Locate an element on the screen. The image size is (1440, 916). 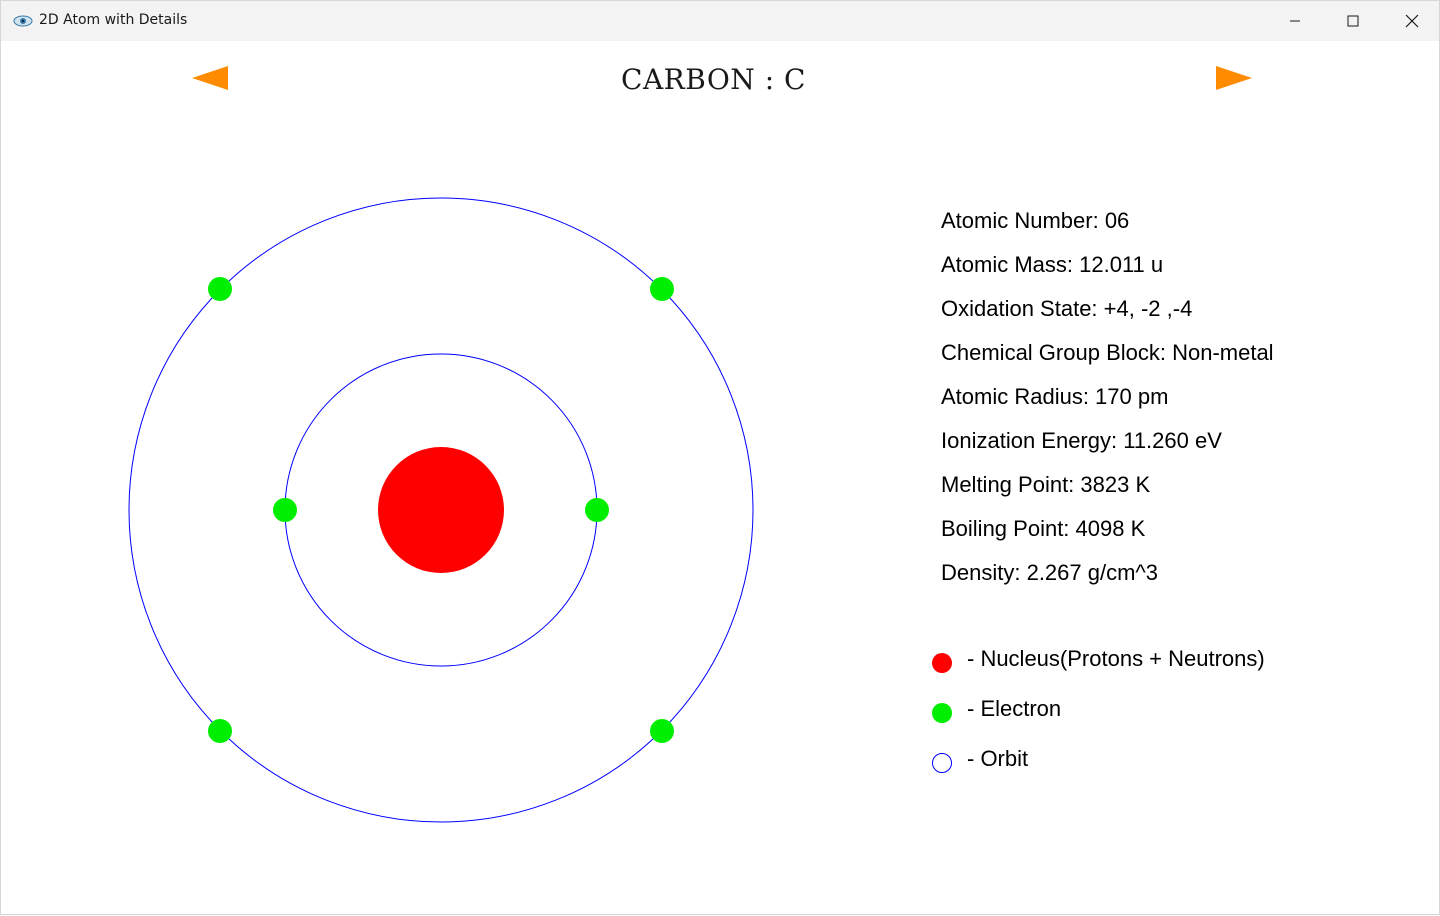
minimize-button is located at coordinates (1295, 21).